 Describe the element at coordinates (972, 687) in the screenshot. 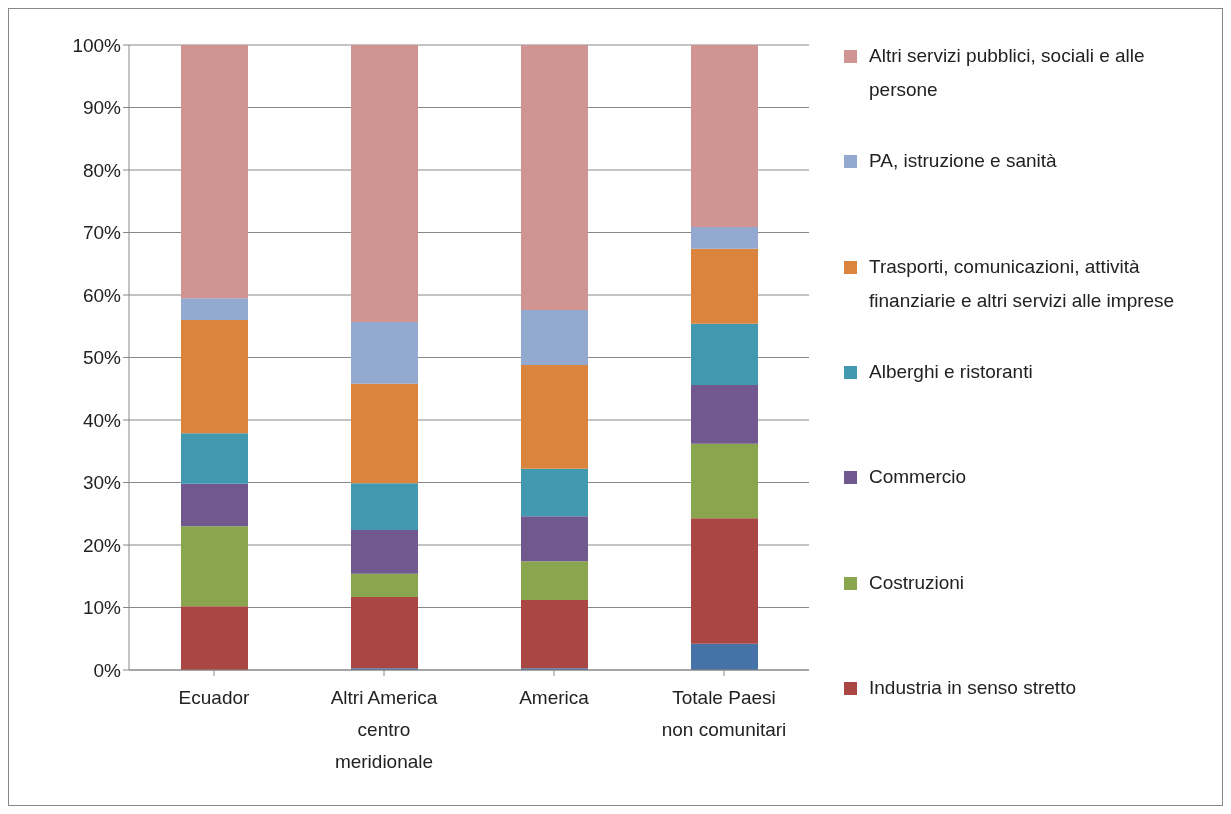

I see `legend-label: Industria in senso stretto` at that location.